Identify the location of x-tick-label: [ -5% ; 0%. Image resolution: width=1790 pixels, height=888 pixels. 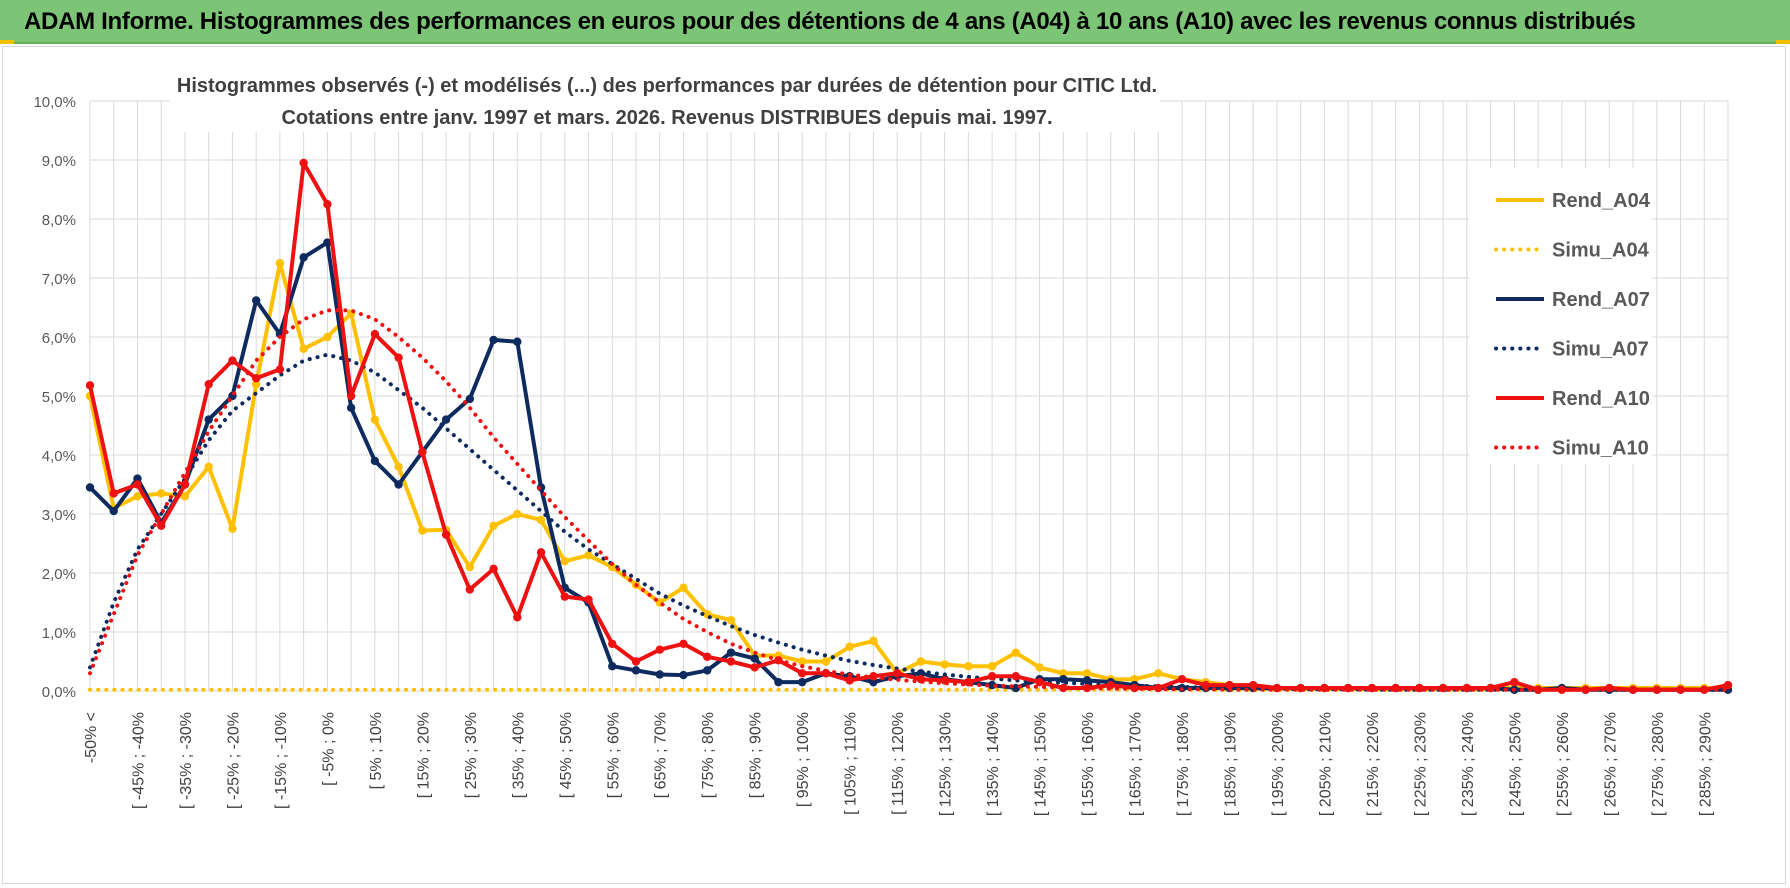
(328, 749).